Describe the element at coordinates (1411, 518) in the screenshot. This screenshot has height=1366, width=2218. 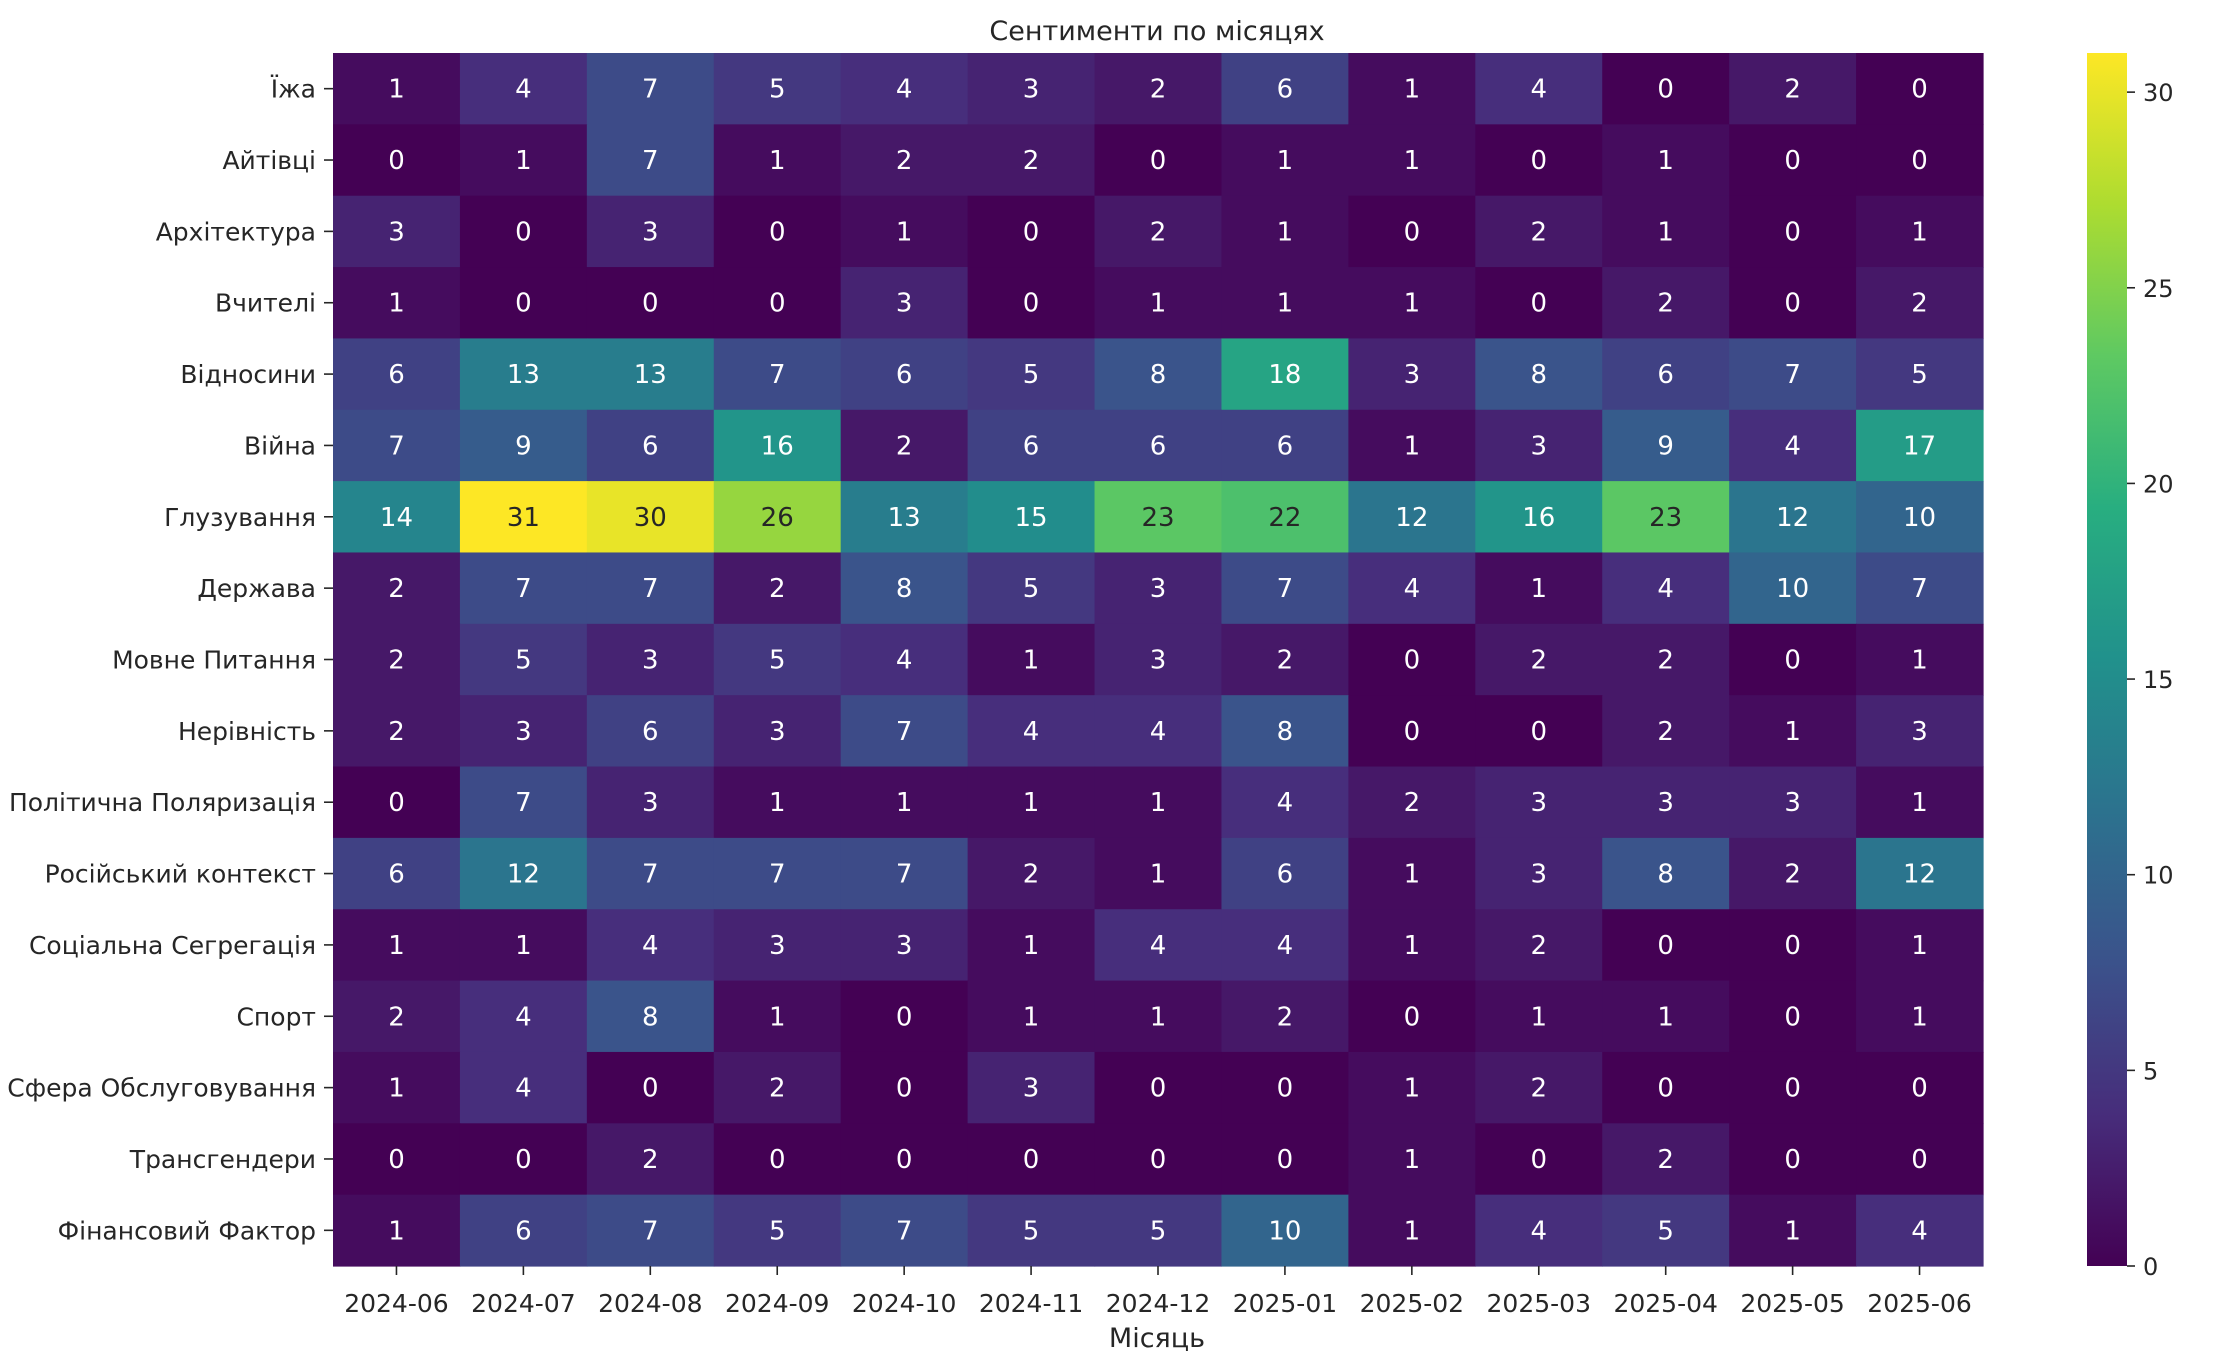
I see `cell-value-label: 12` at that location.